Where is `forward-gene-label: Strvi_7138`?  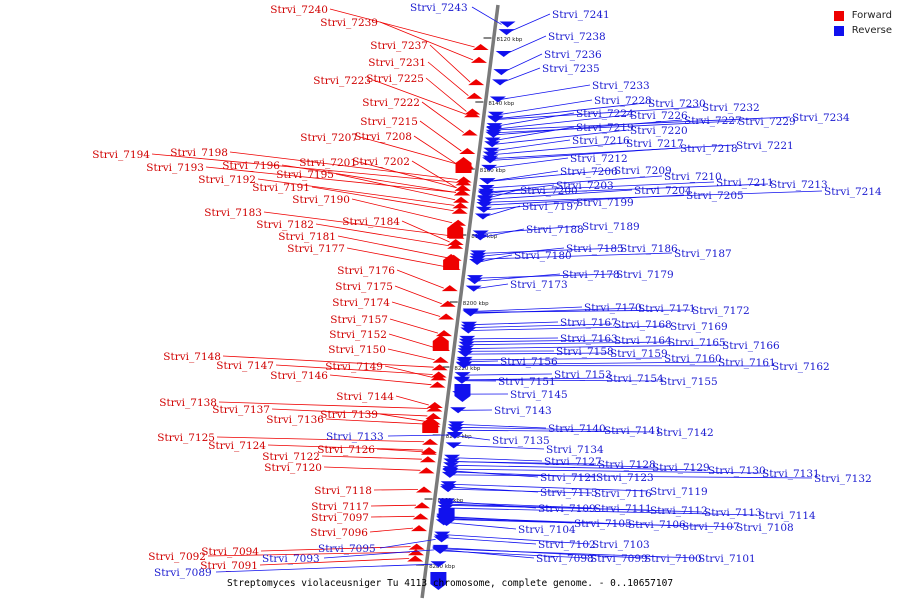
forward-gene-label: Strvi_7138 is located at coordinates (188, 403).